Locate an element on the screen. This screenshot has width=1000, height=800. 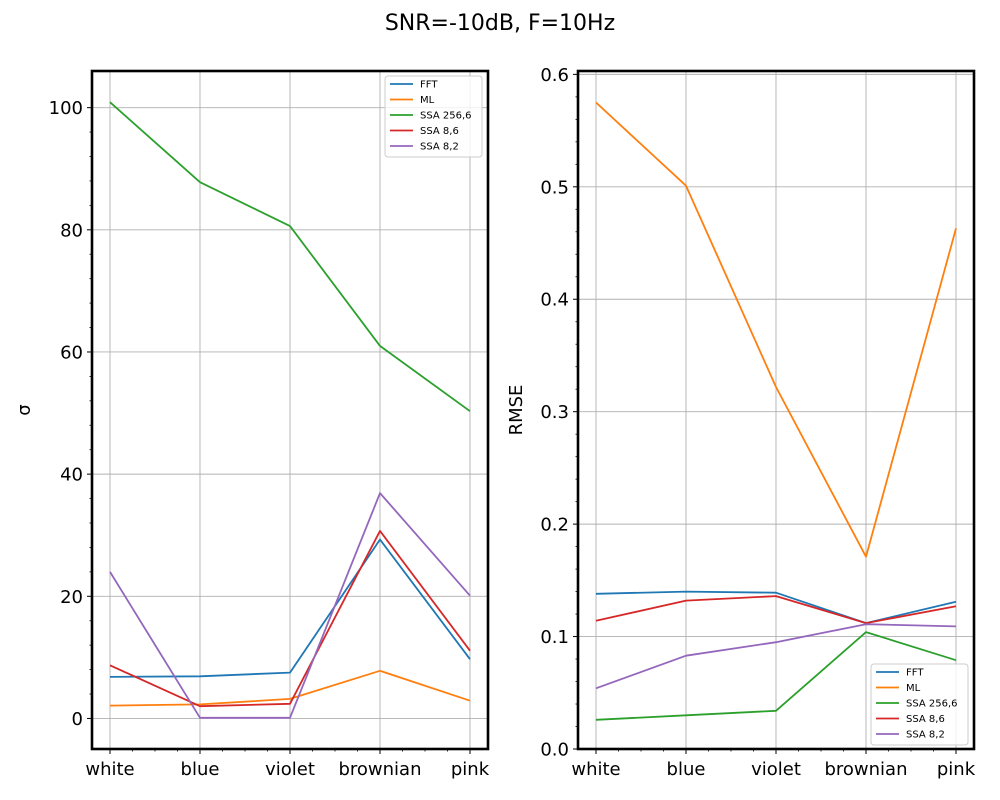
chart2-legend-label-fft: FFT is located at coordinates (915, 673).